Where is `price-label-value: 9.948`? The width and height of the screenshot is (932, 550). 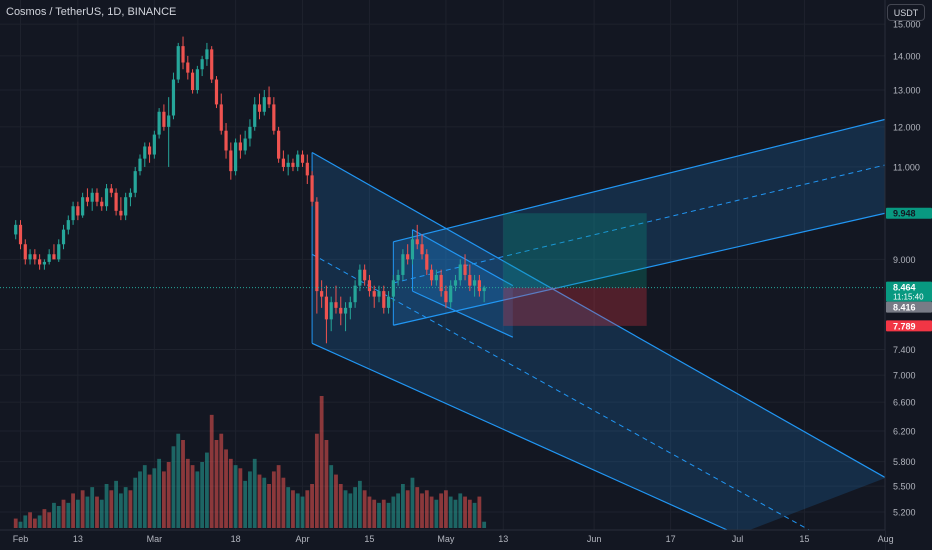
price-label-value: 9.948 is located at coordinates (904, 214).